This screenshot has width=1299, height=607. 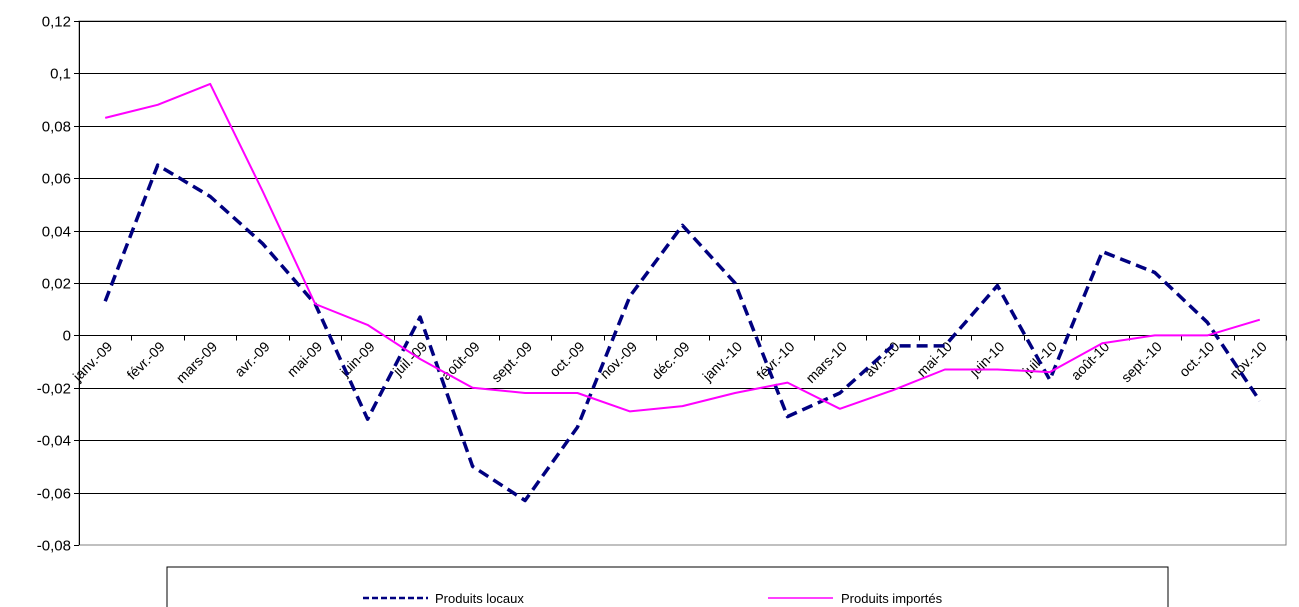 I want to click on x-tick-label: sept.-09, so click(x=511, y=361).